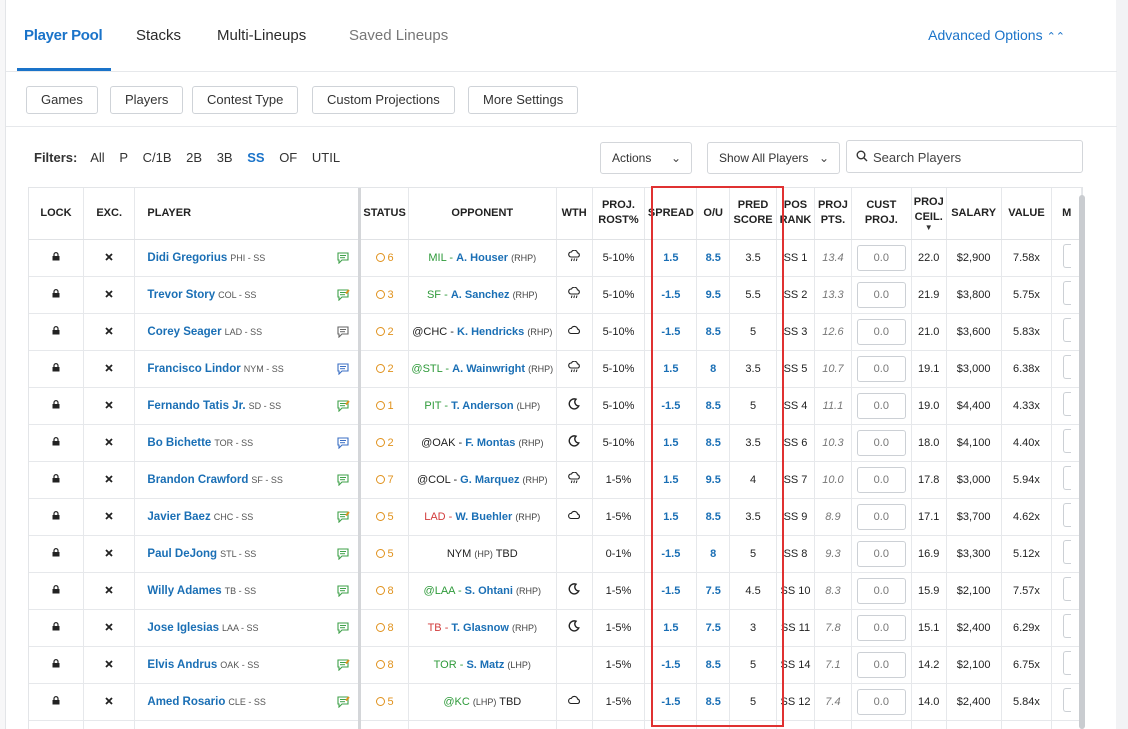 The width and height of the screenshot is (1128, 729). Describe the element at coordinates (753, 214) in the screenshot. I see `col-pred-score: PRED SCORE` at that location.